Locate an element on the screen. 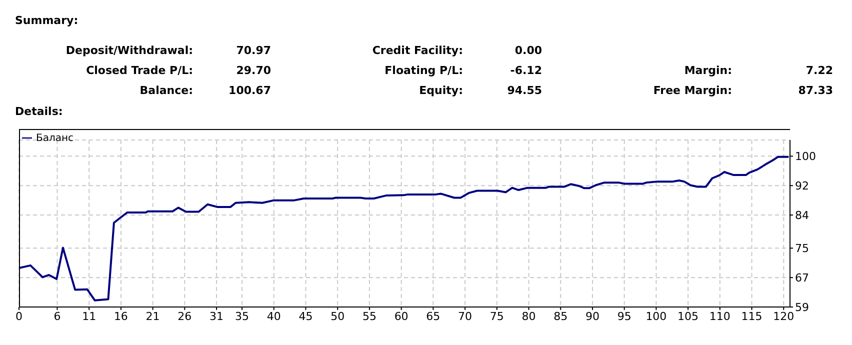  text: 100.67 is located at coordinates (249, 90).